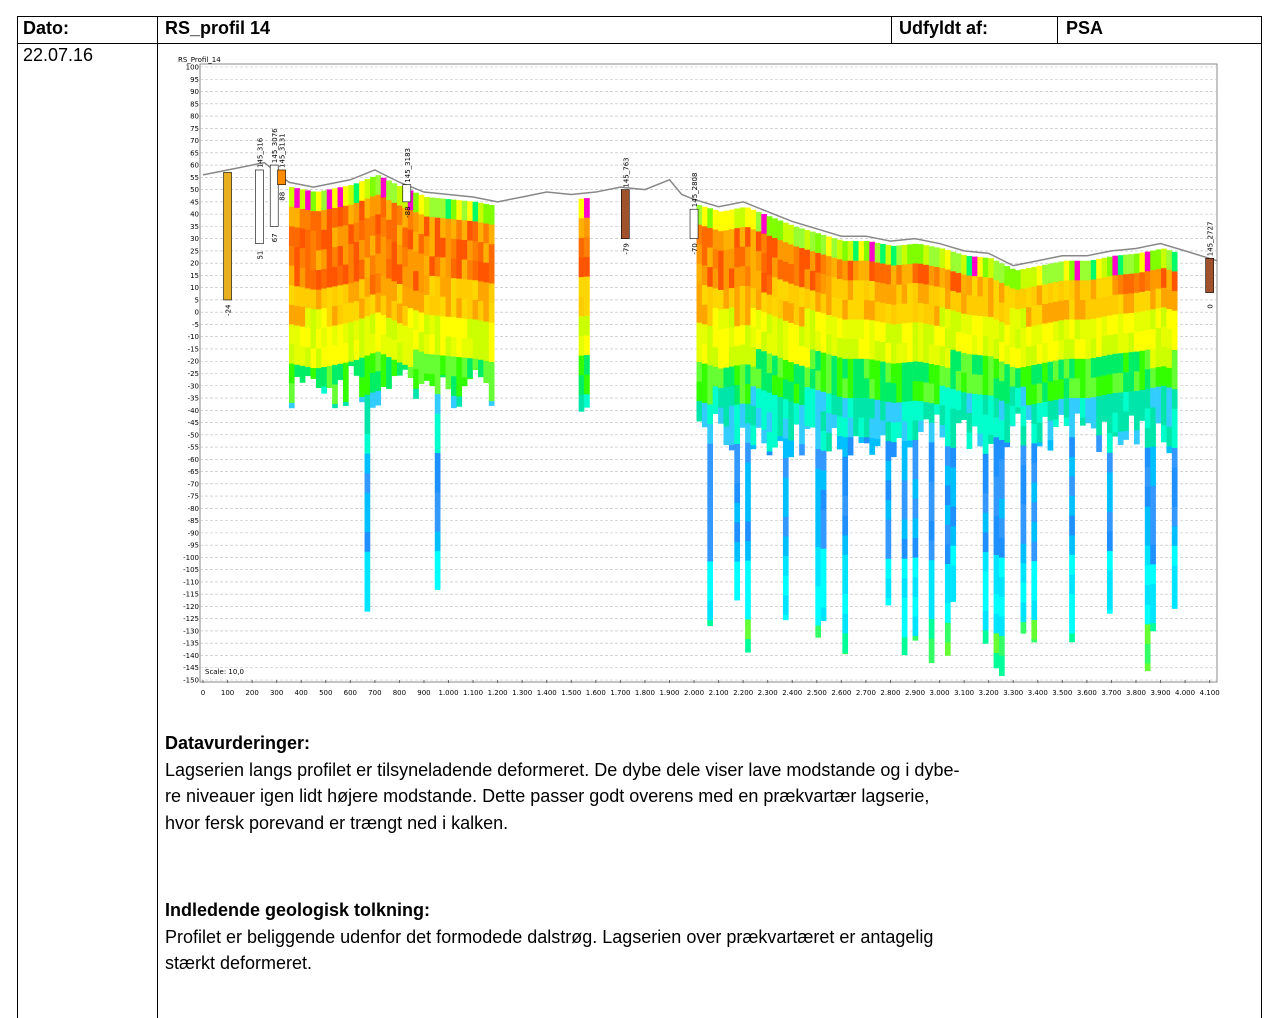 This screenshot has width=1268, height=1018. I want to click on y-tick-label: -65, so click(193, 472).